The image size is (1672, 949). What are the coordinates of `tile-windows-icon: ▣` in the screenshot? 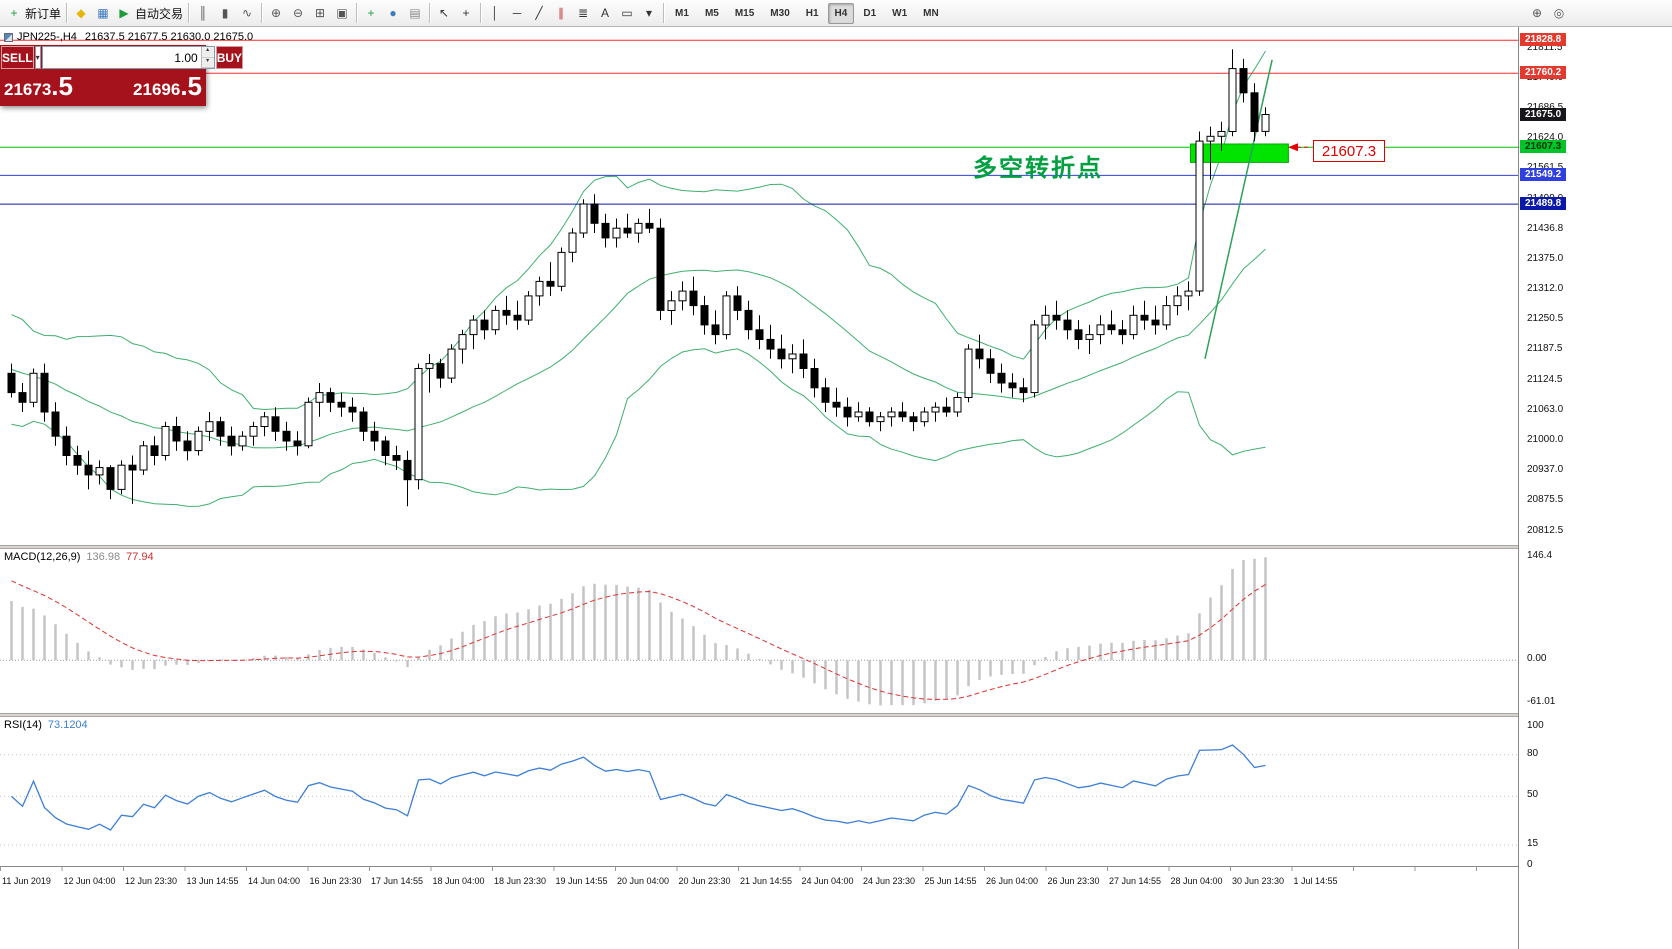 It's located at (342, 13).